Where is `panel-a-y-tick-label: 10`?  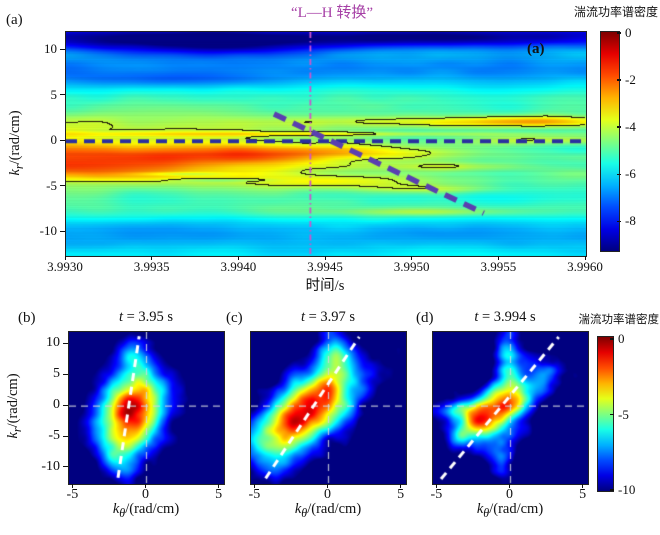 panel-a-y-tick-label: 10 is located at coordinates (50, 49).